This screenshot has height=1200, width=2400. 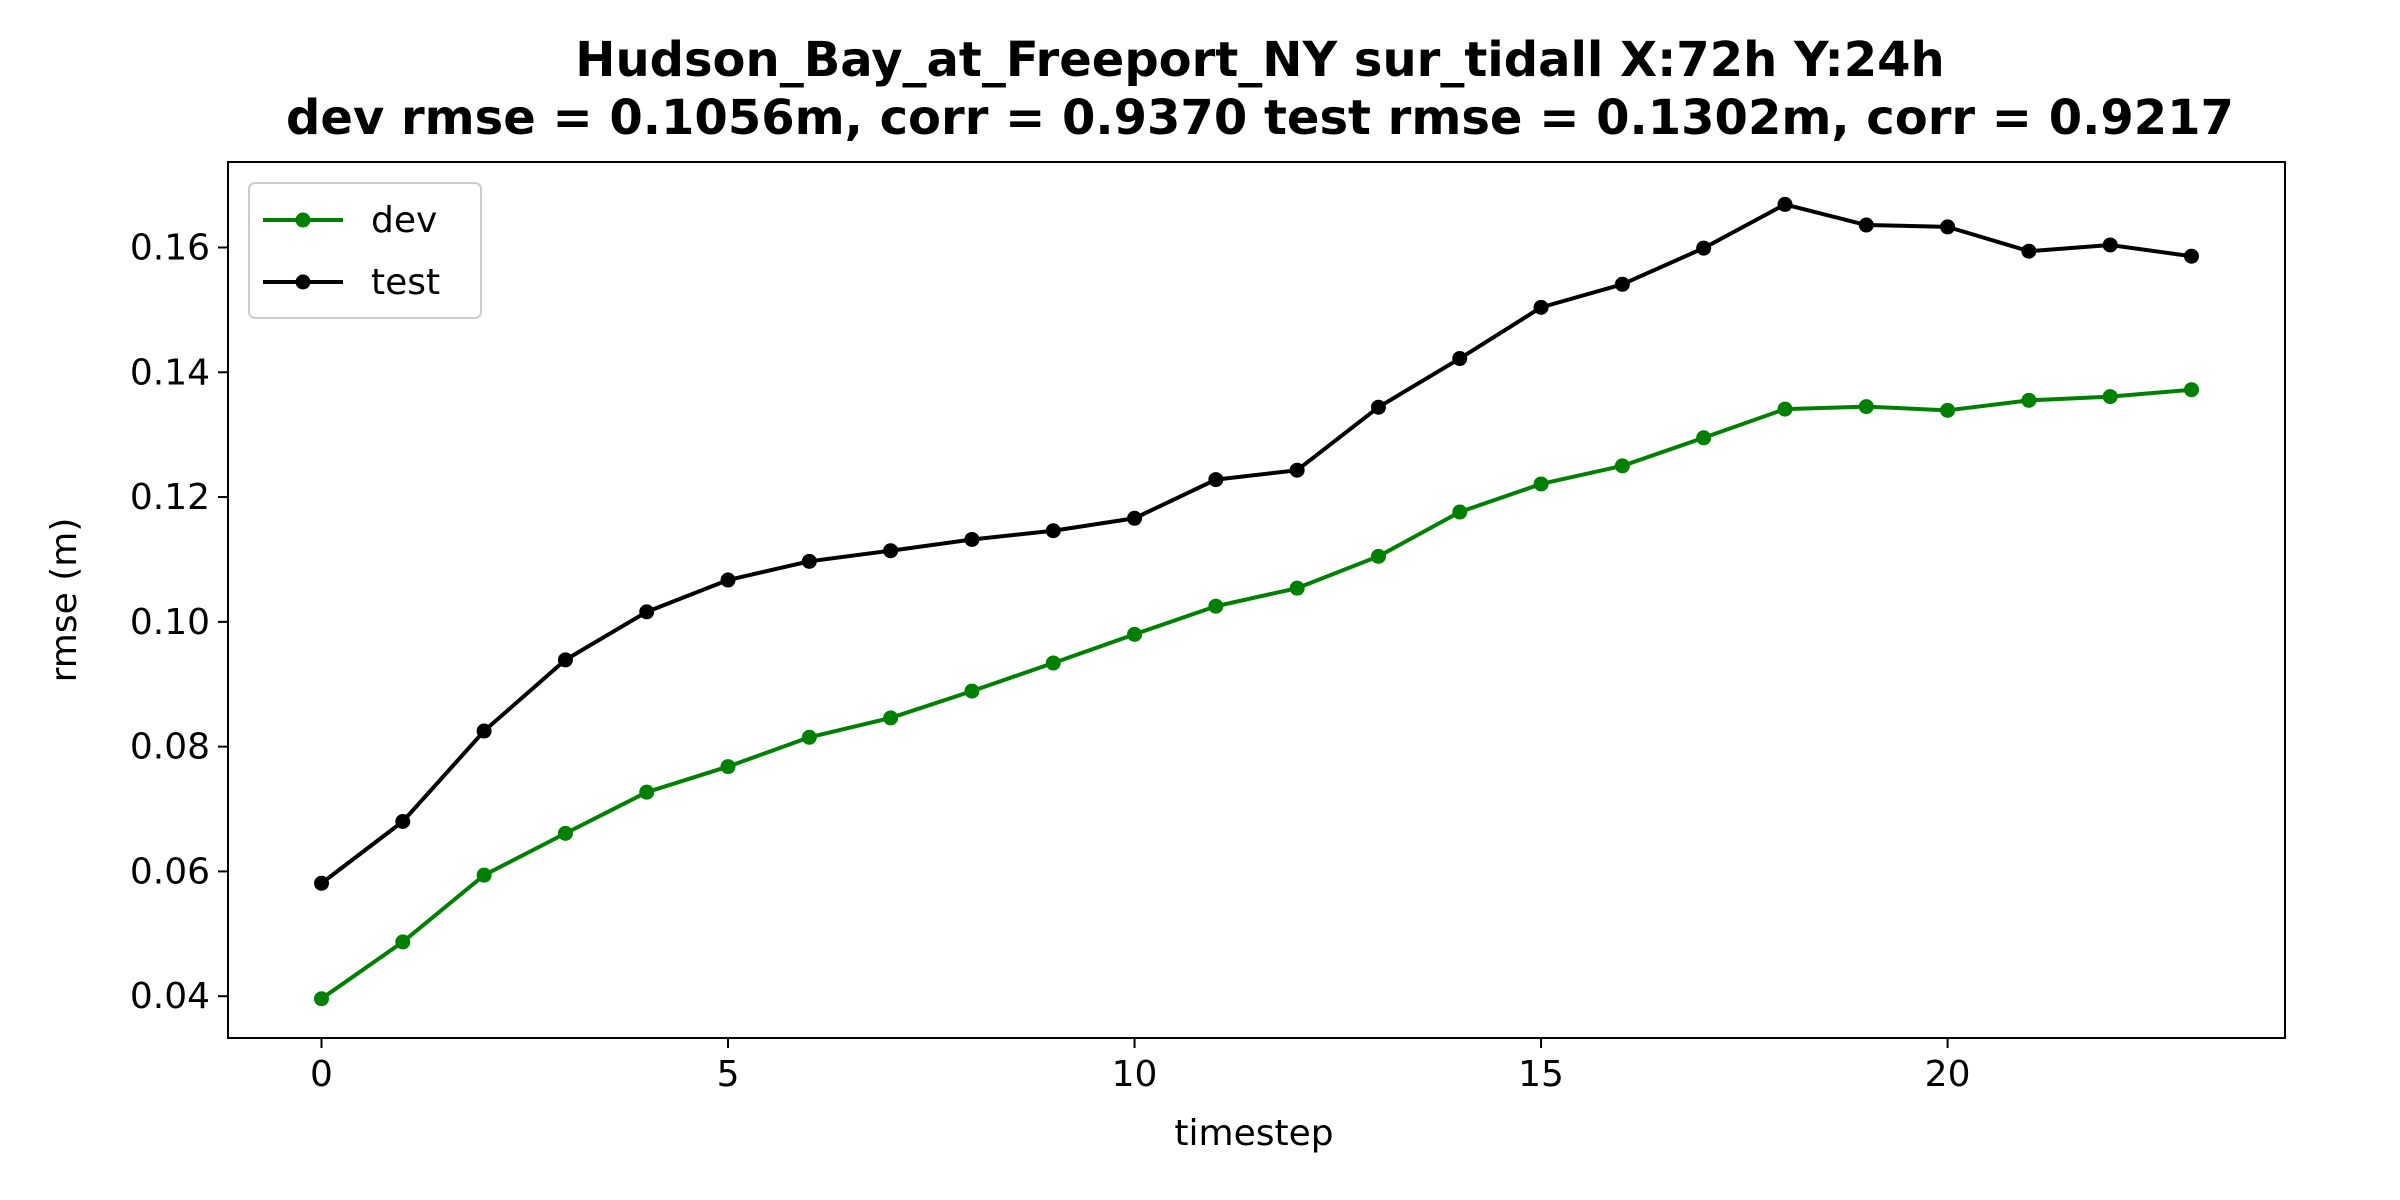 I want to click on x-tick-label: 0, so click(x=321, y=1074).